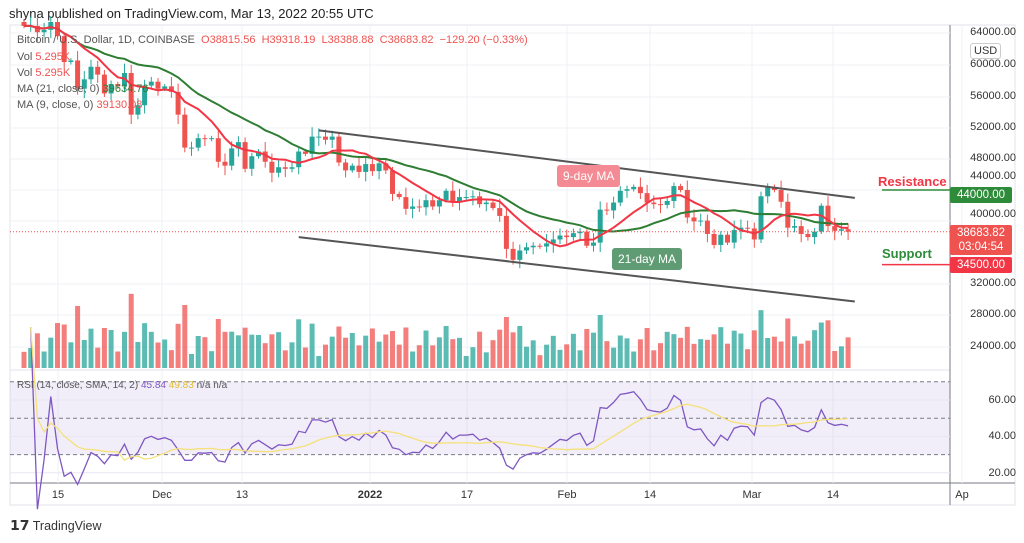 The height and width of the screenshot is (543, 1024). What do you see at coordinates (907, 253) in the screenshot?
I see `support-label: Support` at bounding box center [907, 253].